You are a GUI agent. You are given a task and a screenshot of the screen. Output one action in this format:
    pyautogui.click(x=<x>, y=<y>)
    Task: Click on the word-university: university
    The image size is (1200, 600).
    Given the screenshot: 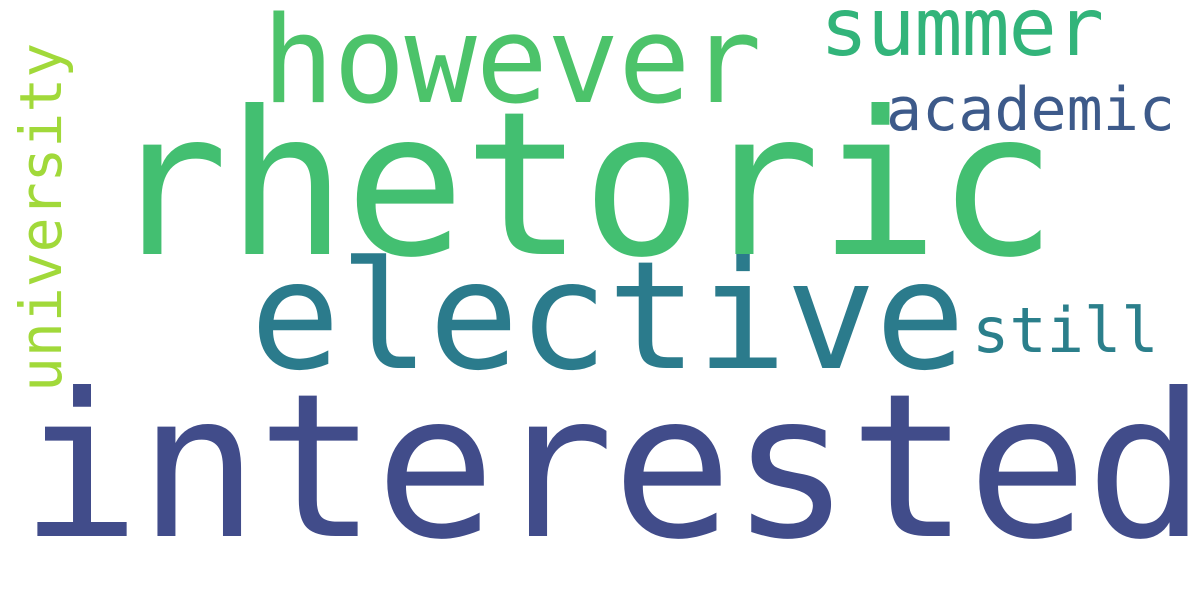 What is the action you would take?
    pyautogui.click(x=41, y=217)
    